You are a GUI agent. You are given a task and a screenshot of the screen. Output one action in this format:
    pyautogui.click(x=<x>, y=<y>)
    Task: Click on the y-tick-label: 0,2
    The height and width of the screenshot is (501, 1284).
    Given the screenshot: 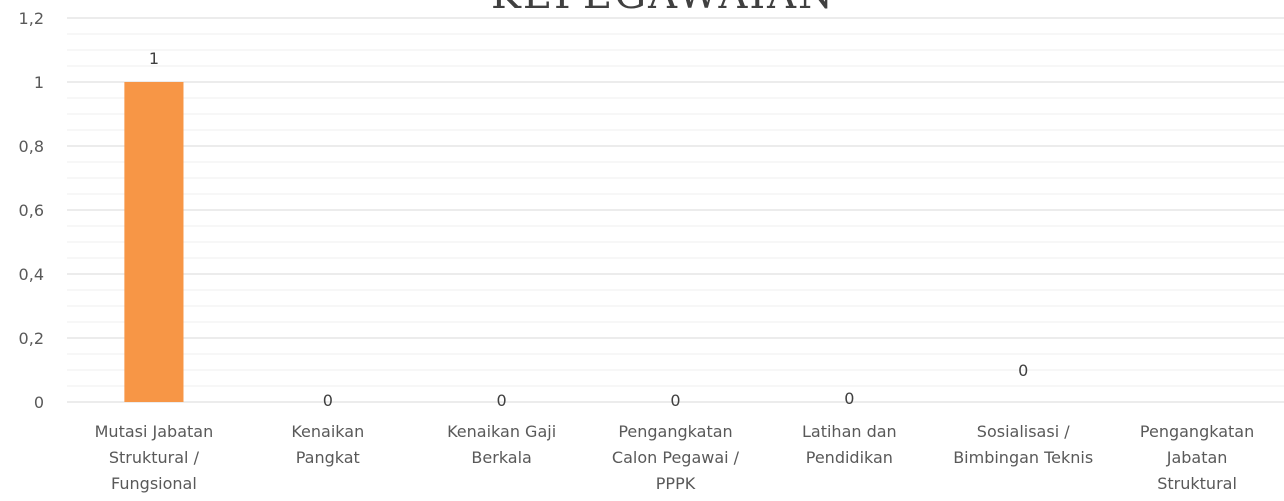 What is the action you would take?
    pyautogui.click(x=31, y=338)
    